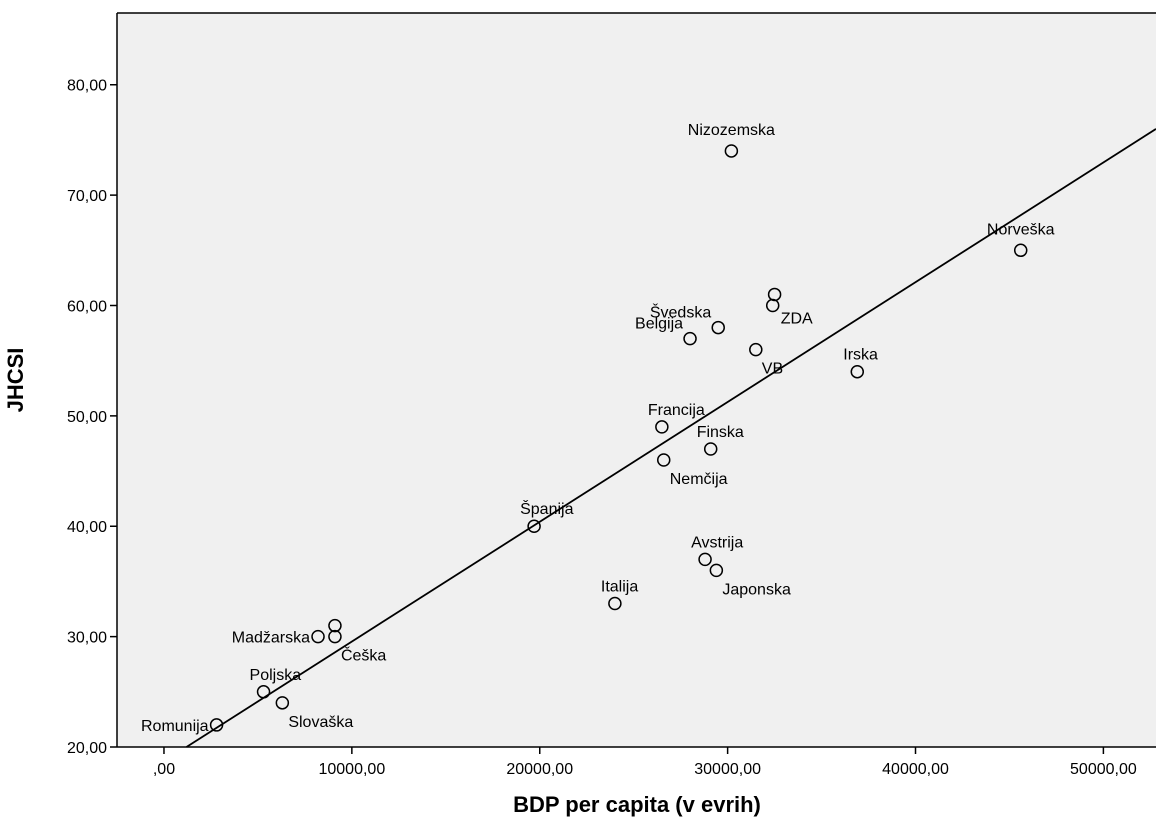 The height and width of the screenshot is (821, 1156). What do you see at coordinates (320, 722) in the screenshot?
I see `point-label: Slovaška` at bounding box center [320, 722].